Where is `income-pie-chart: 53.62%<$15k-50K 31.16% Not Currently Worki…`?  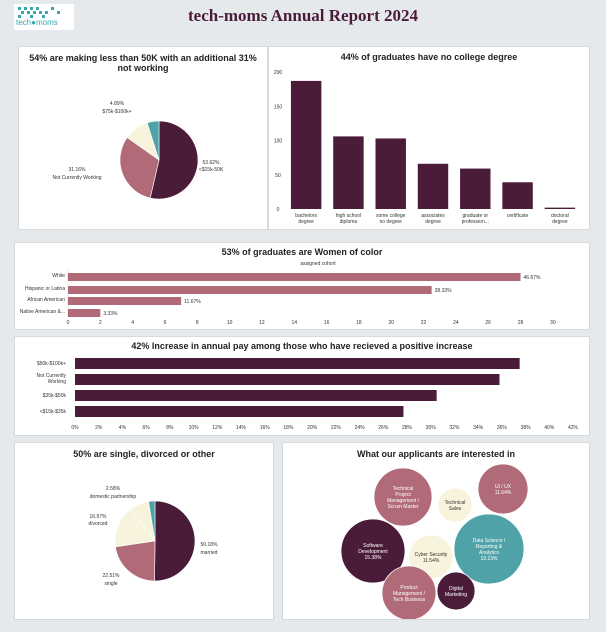
income-pie-chart: 53.62%<$15k-50K 31.16% Not Currently Worki… is located at coordinates (138, 150).